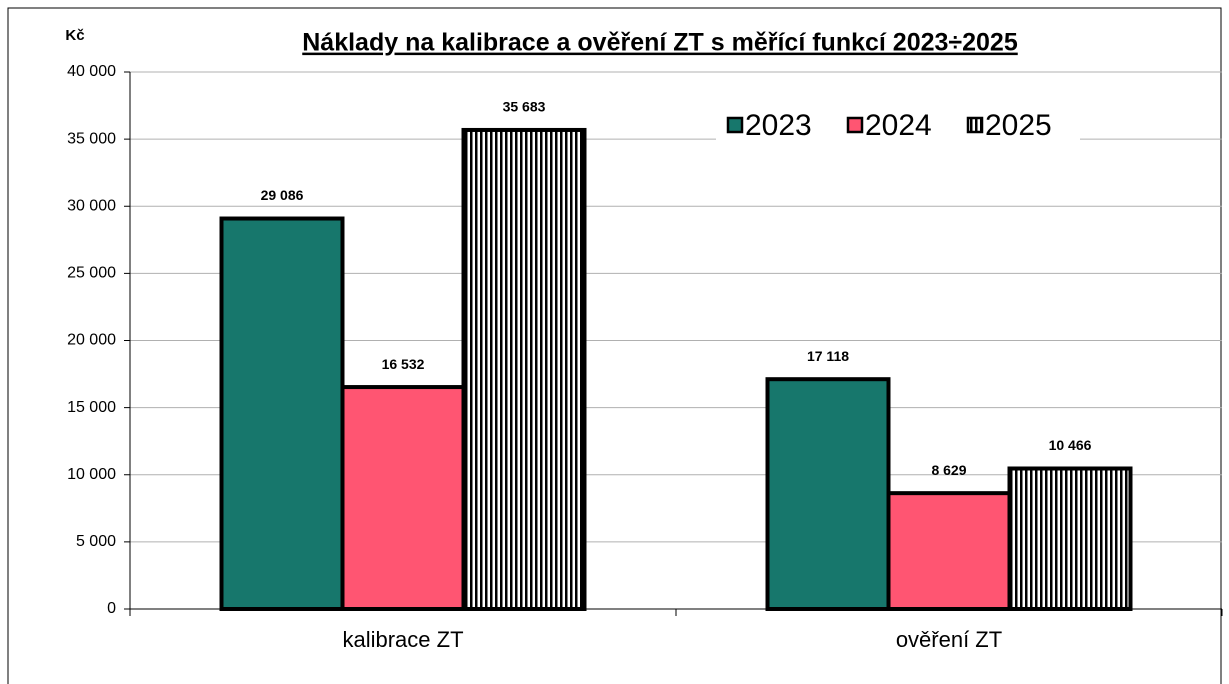 Image resolution: width=1229 pixels, height=684 pixels. Describe the element at coordinates (96, 541) in the screenshot. I see `y-tick-label: 5 000` at that location.